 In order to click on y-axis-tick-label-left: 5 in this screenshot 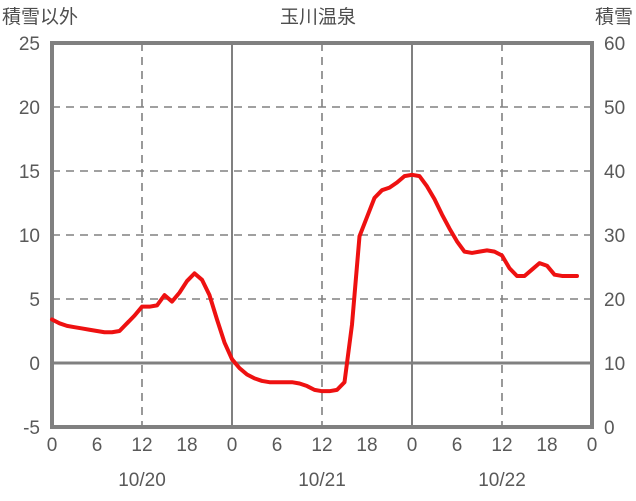, I will do `click(34, 300)`.